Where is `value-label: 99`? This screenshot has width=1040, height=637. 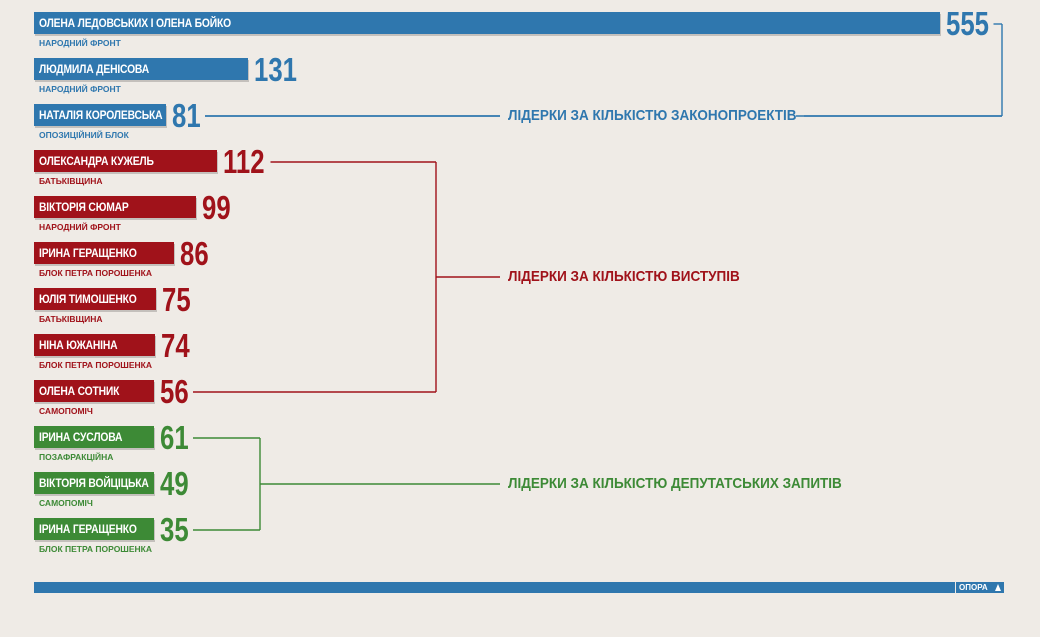 value-label: 99 is located at coordinates (216, 207).